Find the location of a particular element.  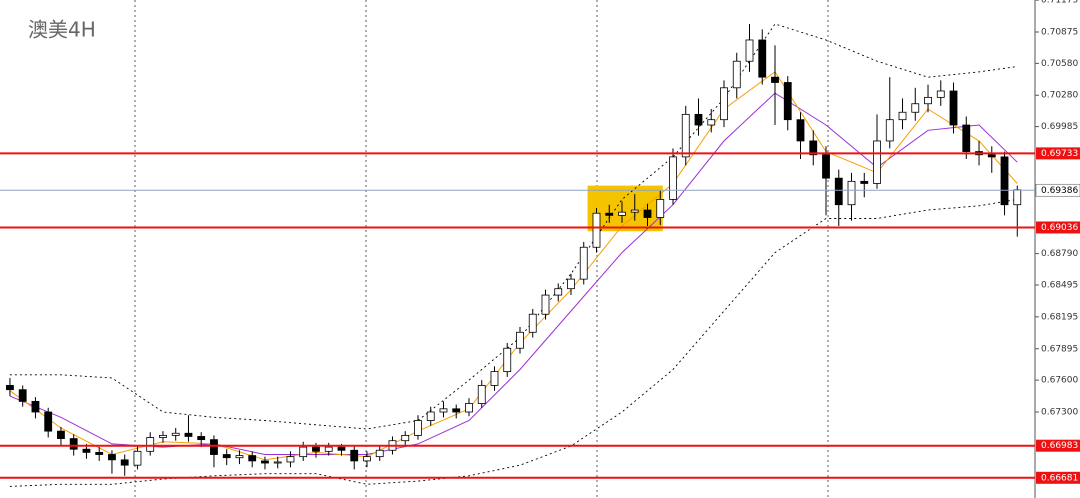

y-tick-label: 0.67300 is located at coordinates (1059, 413).